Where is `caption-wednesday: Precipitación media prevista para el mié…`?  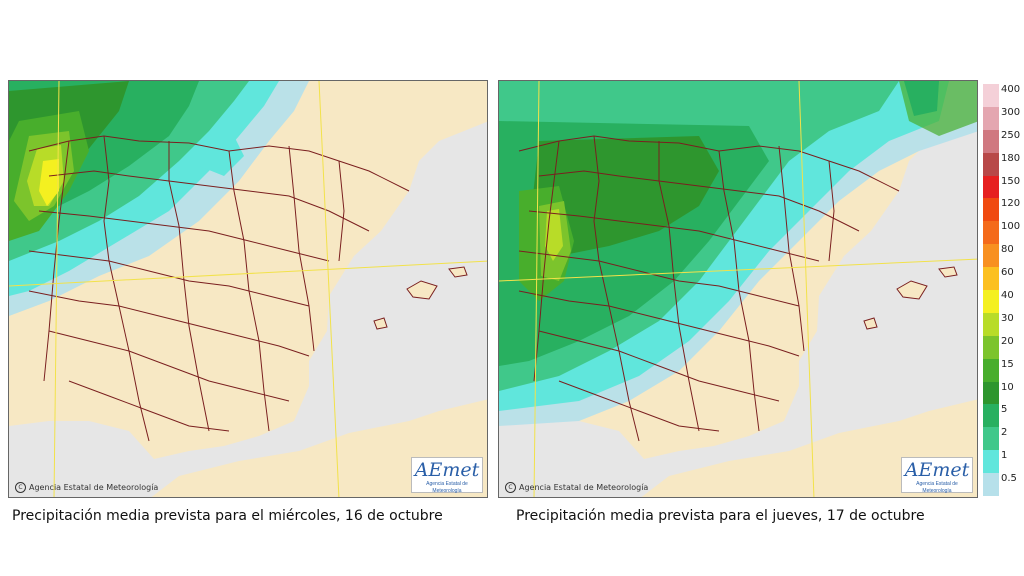
caption-wednesday: Precipitación media prevista para el mié… is located at coordinates (227, 516).